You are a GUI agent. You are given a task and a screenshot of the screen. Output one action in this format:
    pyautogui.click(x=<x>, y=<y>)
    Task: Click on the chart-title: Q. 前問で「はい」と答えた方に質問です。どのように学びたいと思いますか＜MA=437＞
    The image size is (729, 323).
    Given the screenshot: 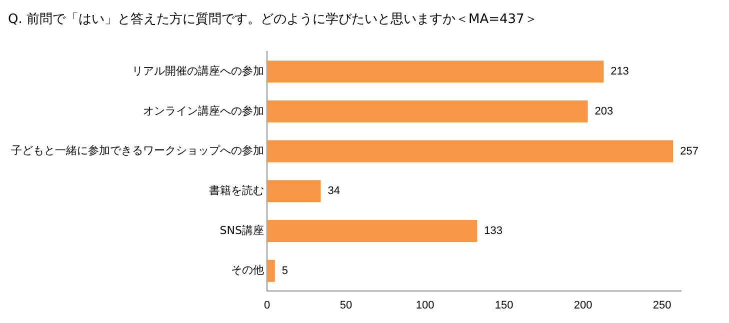 What is the action you would take?
    pyautogui.click(x=273, y=19)
    